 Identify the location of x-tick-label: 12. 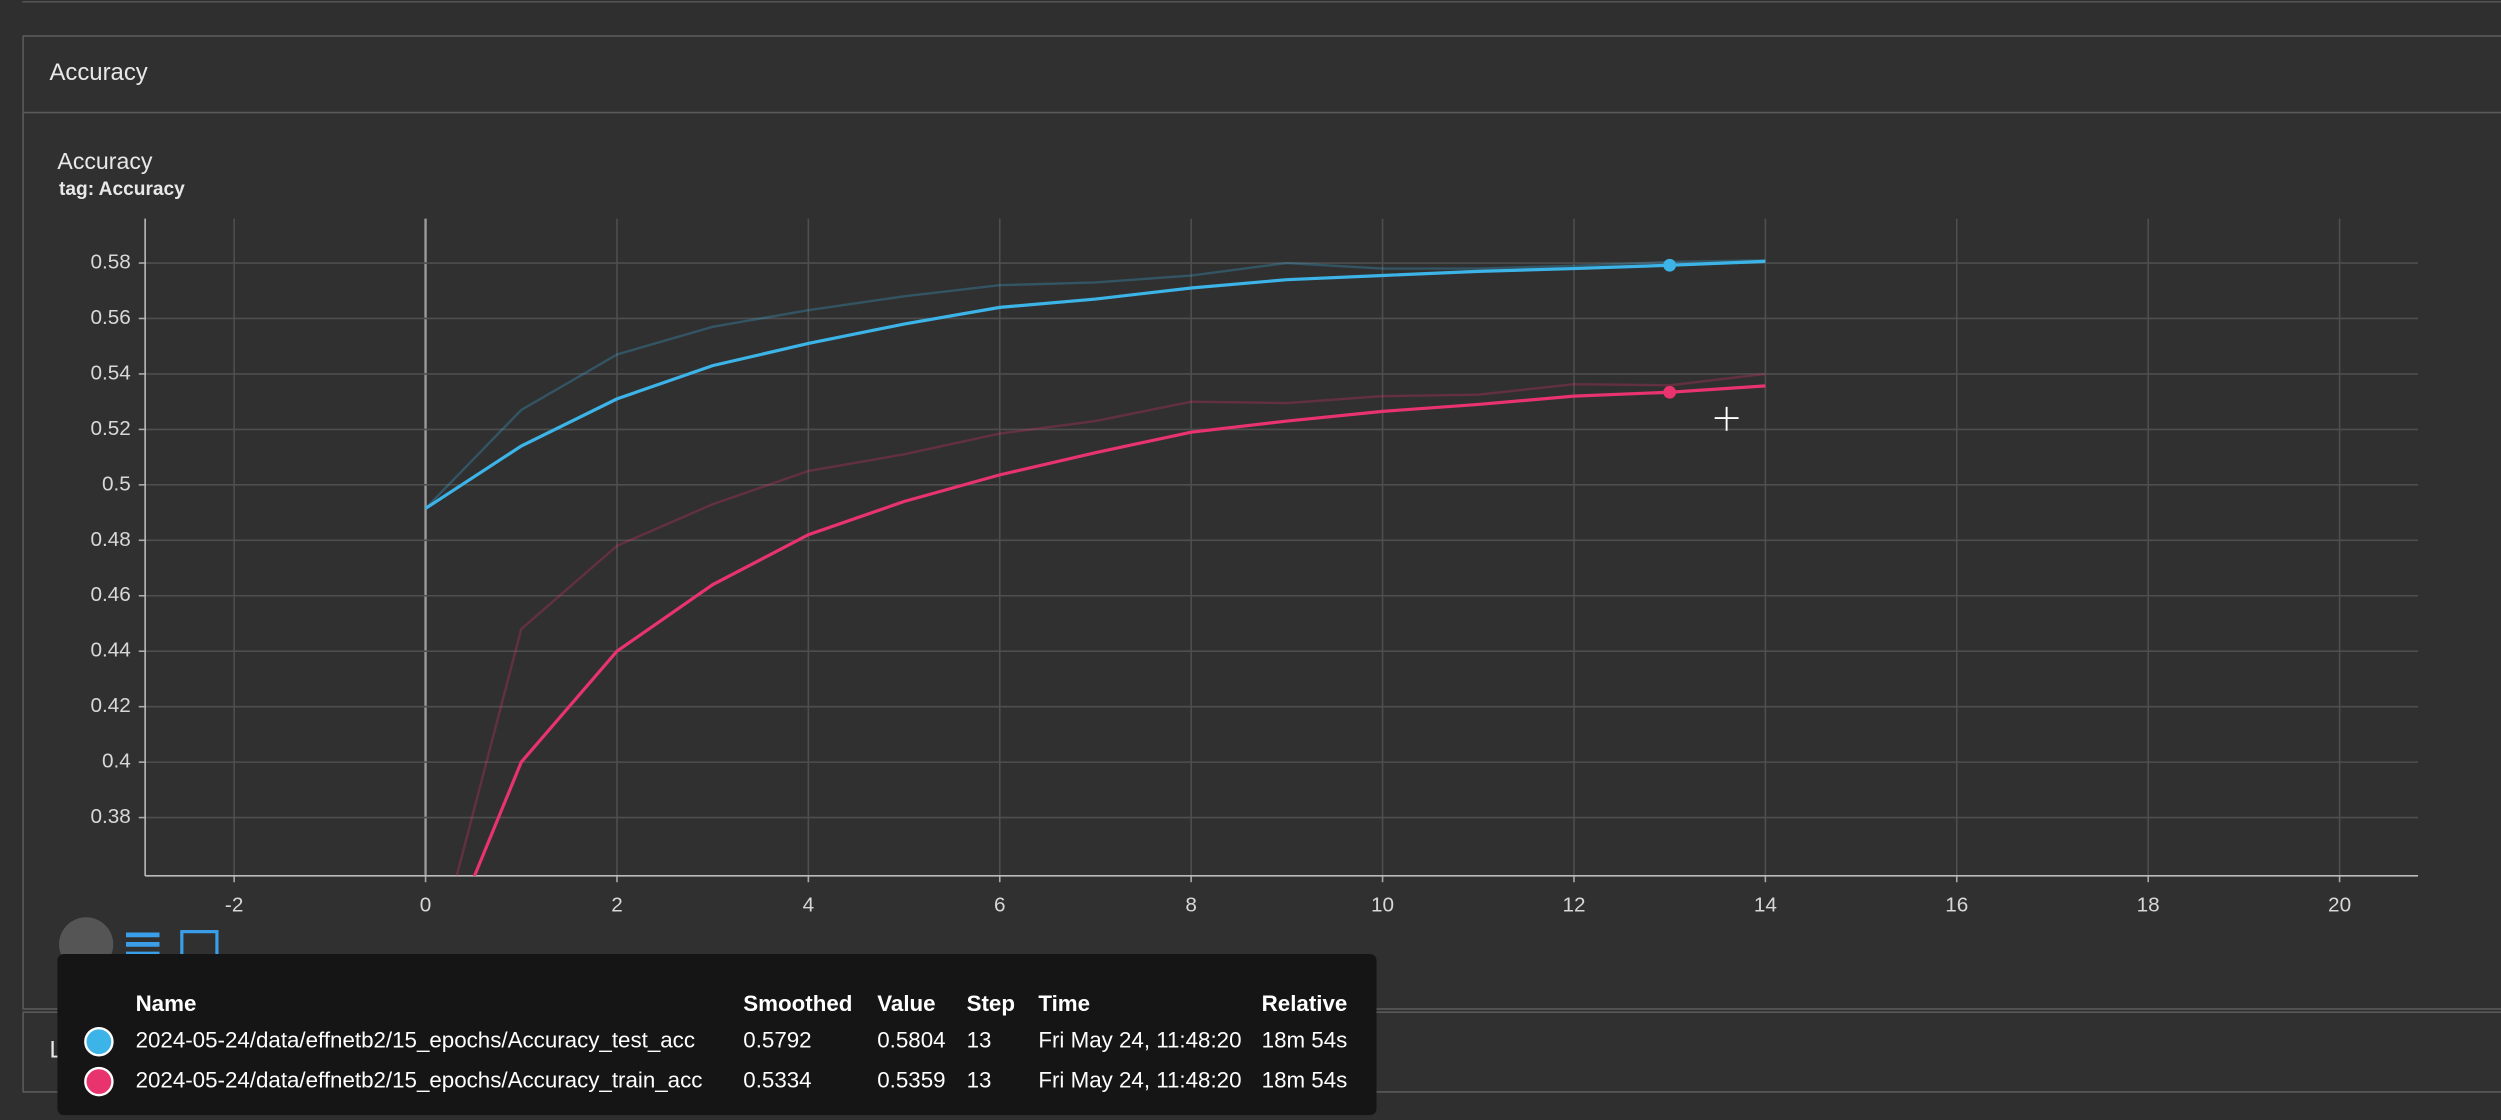
(1573, 905).